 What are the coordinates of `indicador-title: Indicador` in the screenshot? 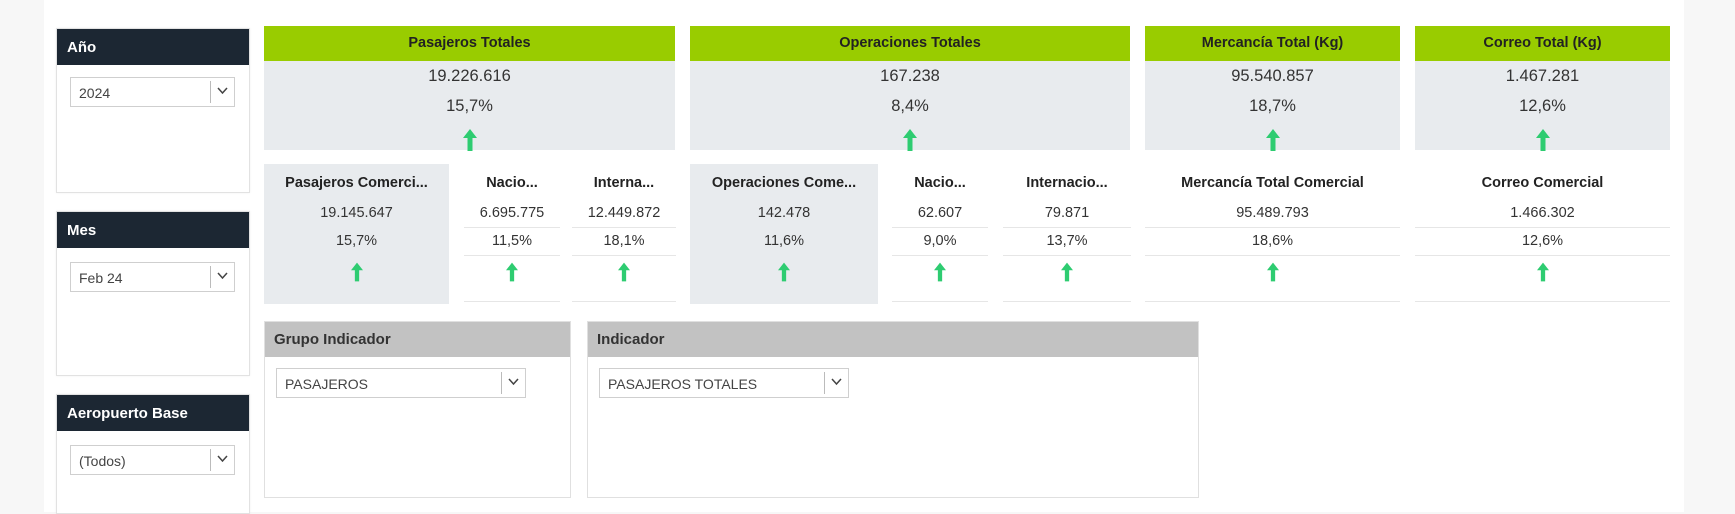 It's located at (893, 339).